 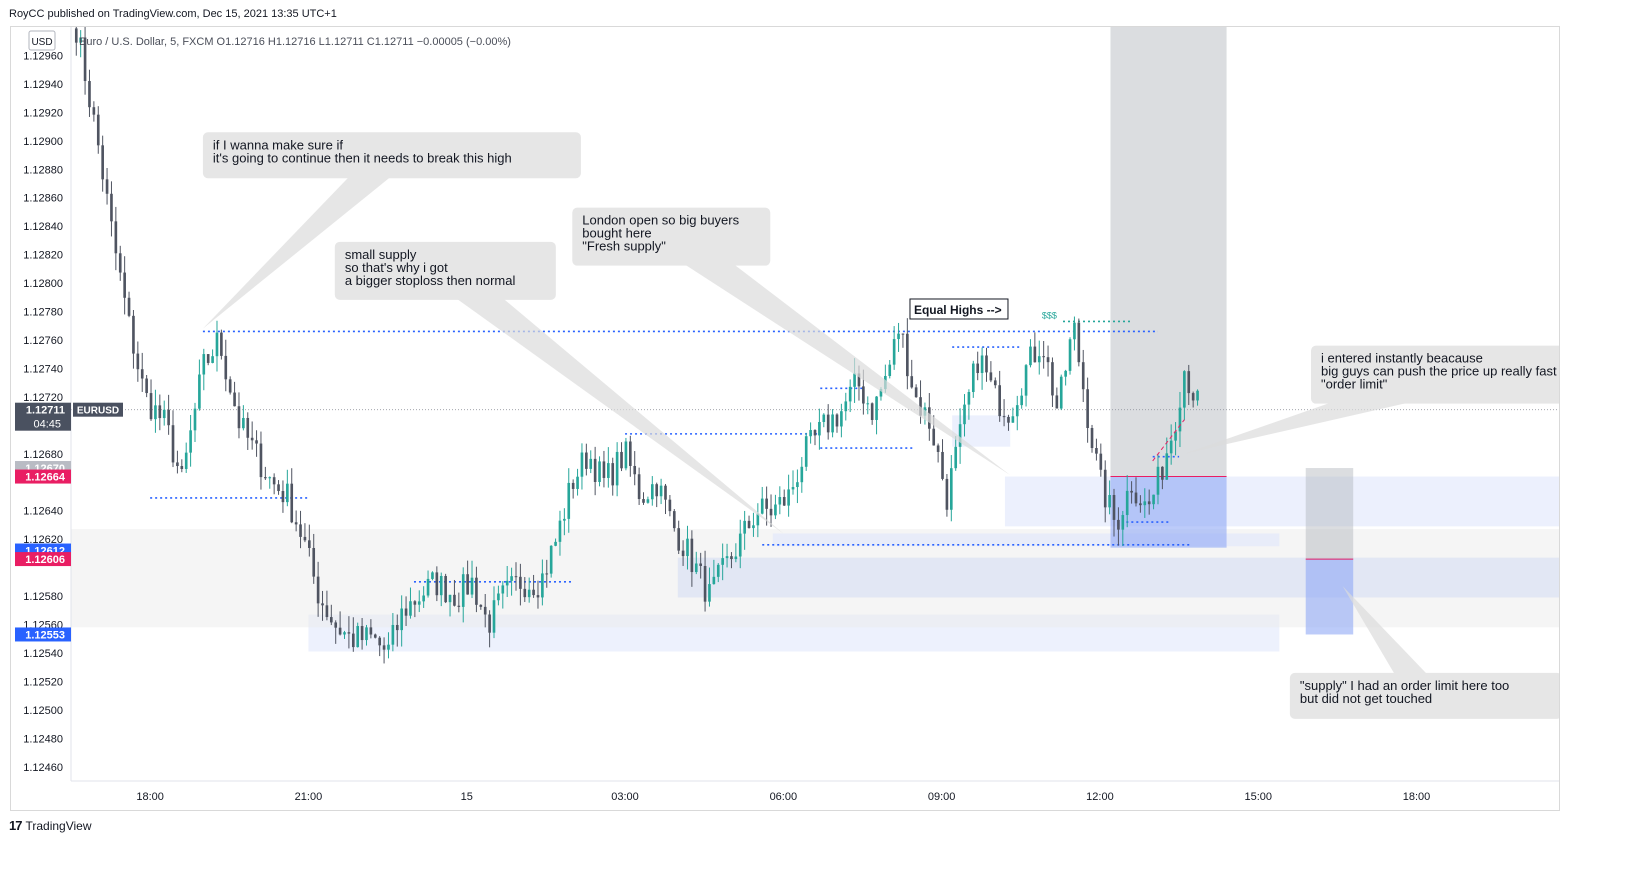 What do you see at coordinates (278, 144) in the screenshot?
I see `note-break-high-line: if I wanna make sure if` at bounding box center [278, 144].